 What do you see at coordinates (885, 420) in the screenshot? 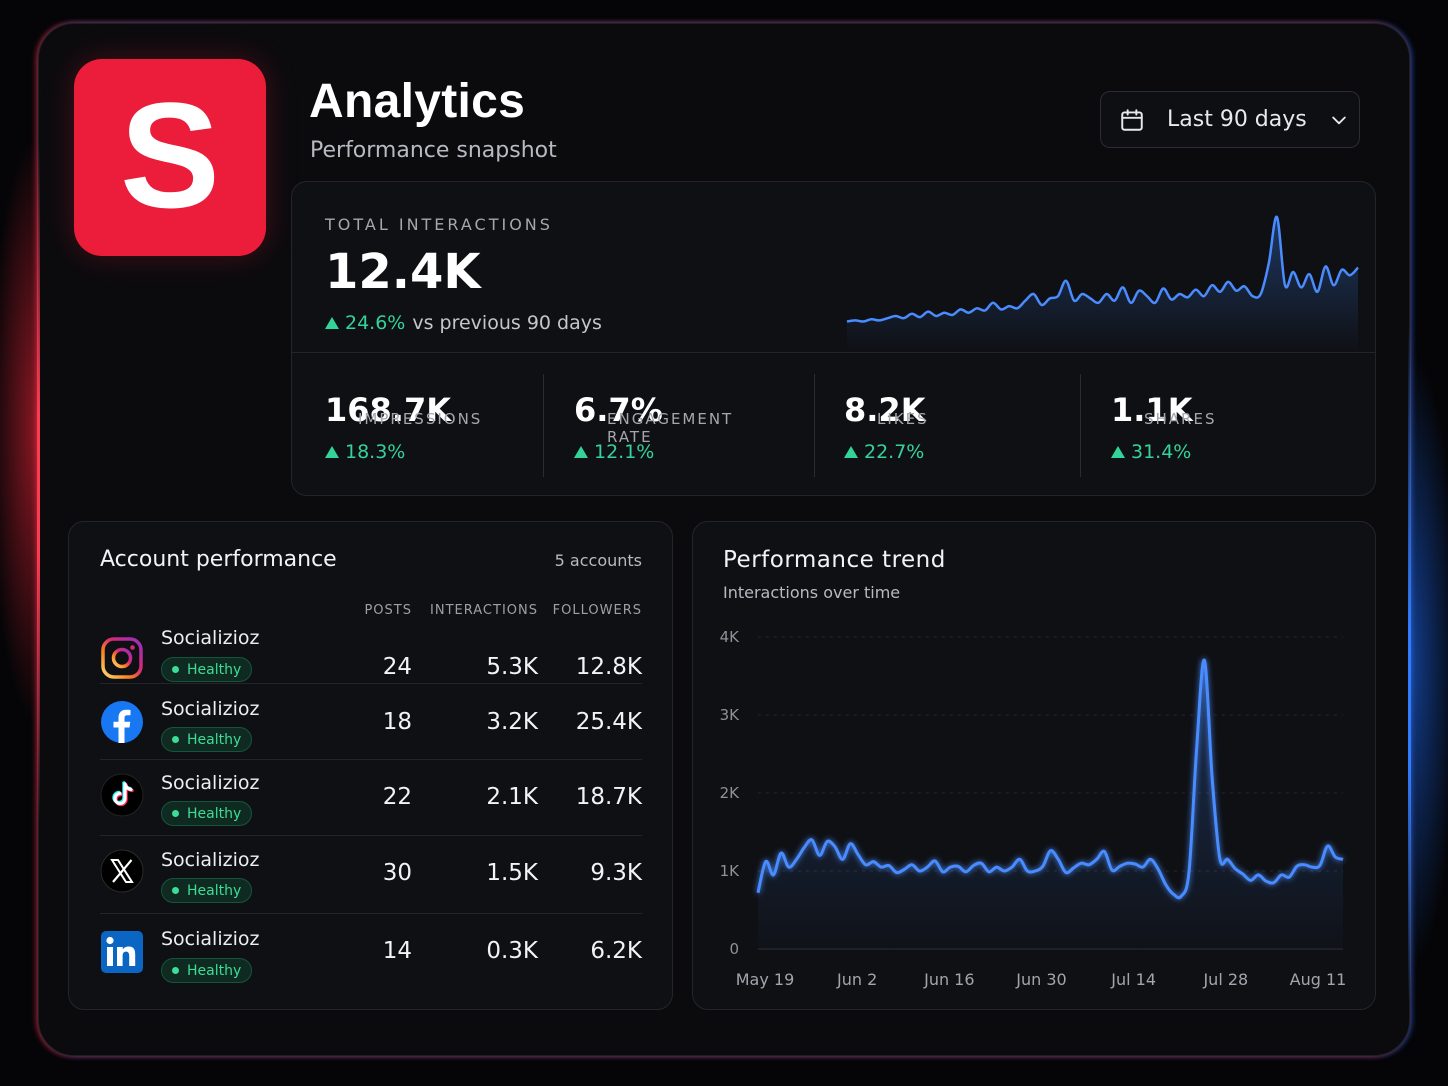
I see `stat-likes: LIKES 8.2K 22.7%` at bounding box center [885, 420].